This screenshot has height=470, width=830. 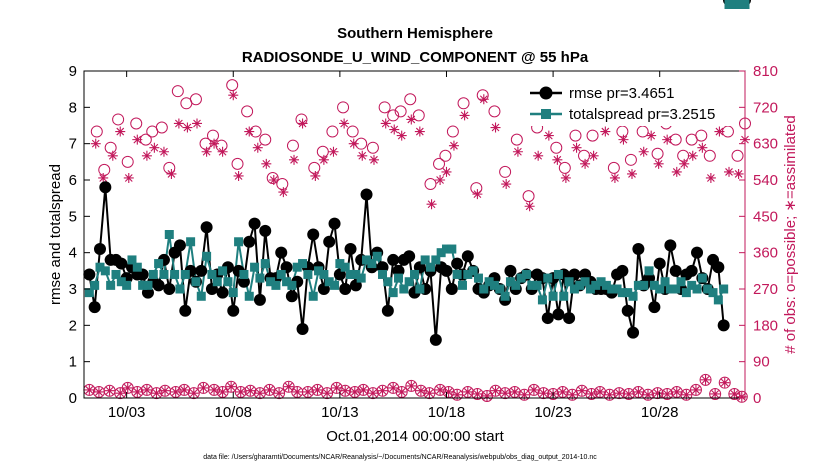 What do you see at coordinates (73, 289) in the screenshot?
I see `y-tick-label: 3` at bounding box center [73, 289].